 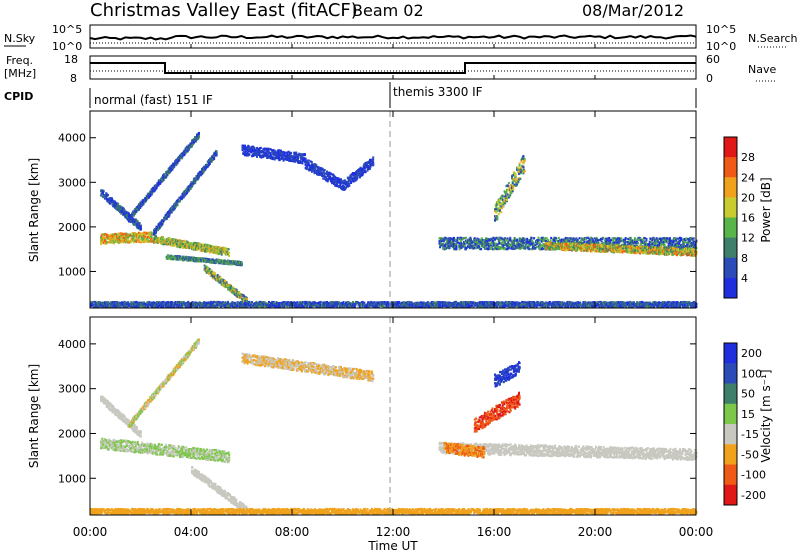 I want to click on noise-panel: N.Sky 10^5 10^0 10^5 10^0 N.Search, so click(x=401, y=38).